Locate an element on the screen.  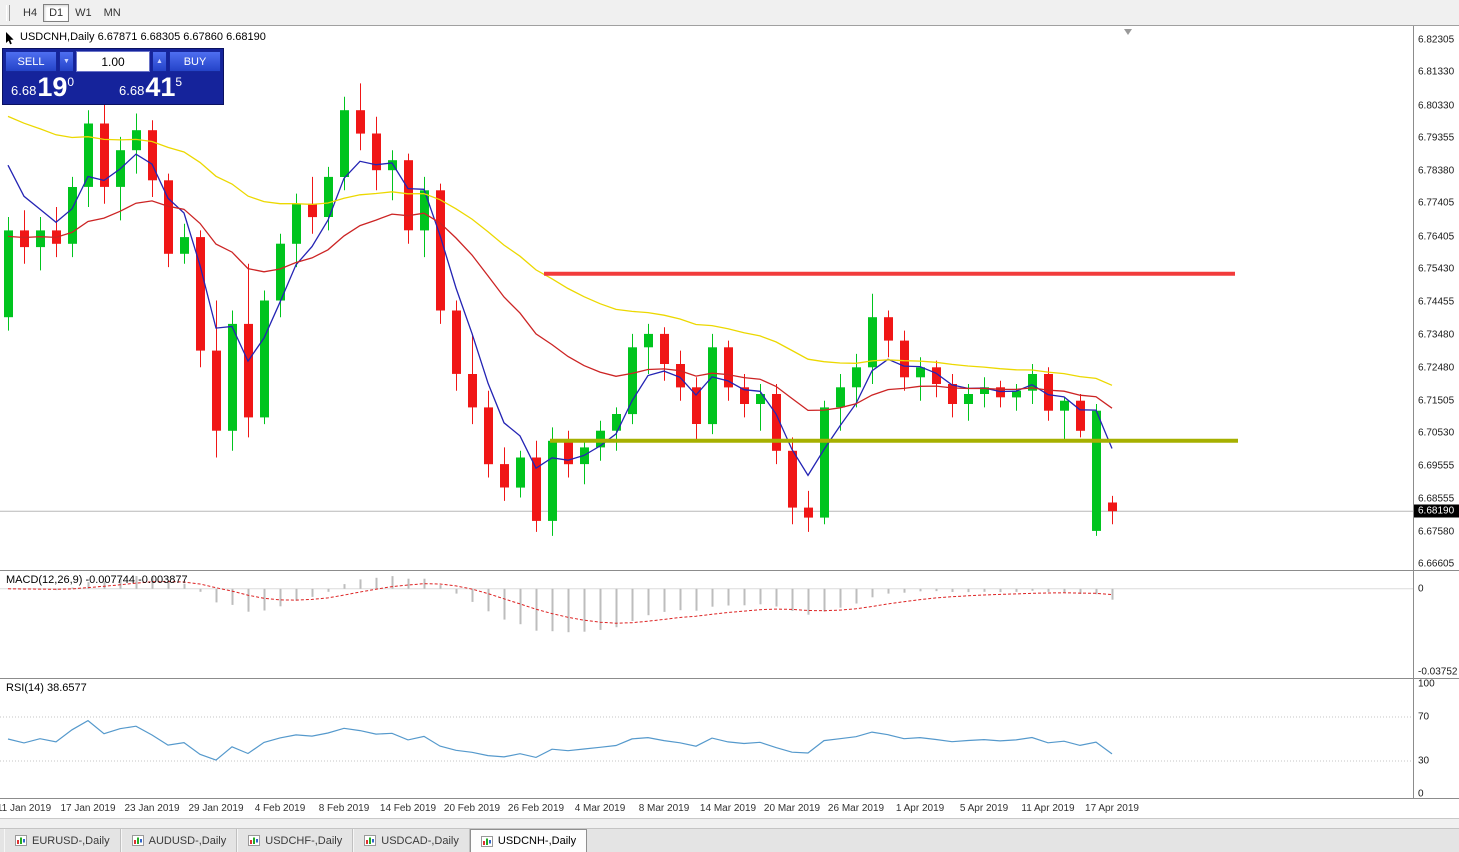
date-label: 1 Apr 2019 is located at coordinates (920, 808).